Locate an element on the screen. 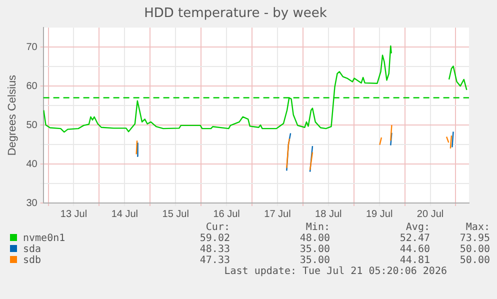  text: Last update: Tue Jul 21 05:20:06 2026 is located at coordinates (335, 271).